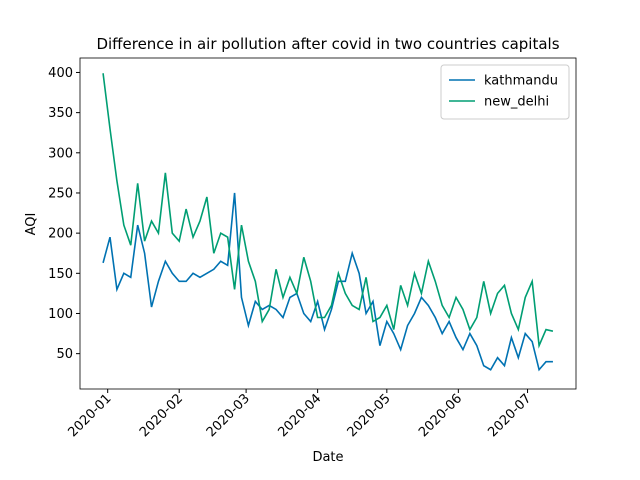  What do you see at coordinates (60, 274) in the screenshot?
I see `y-tick-label: 150` at bounding box center [60, 274].